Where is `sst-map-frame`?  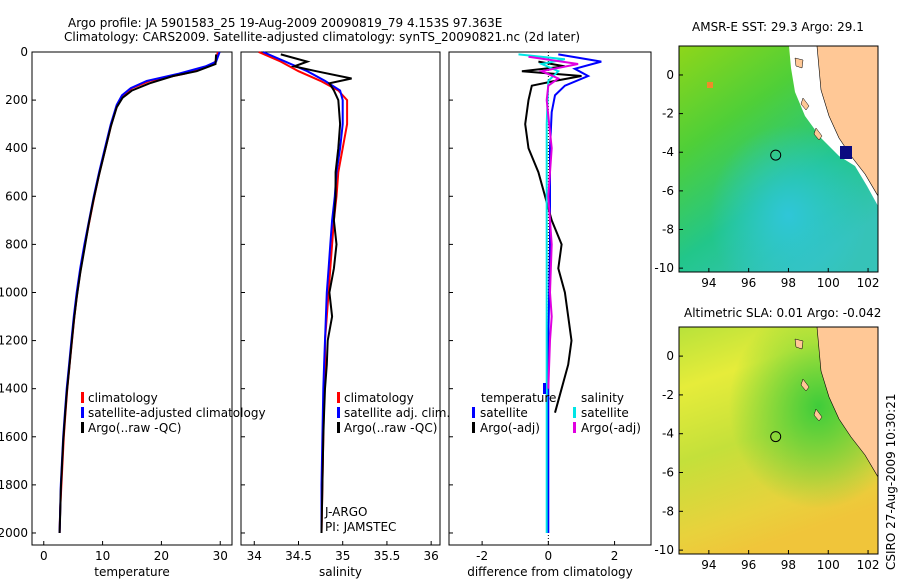 sst-map-frame is located at coordinates (778, 159).